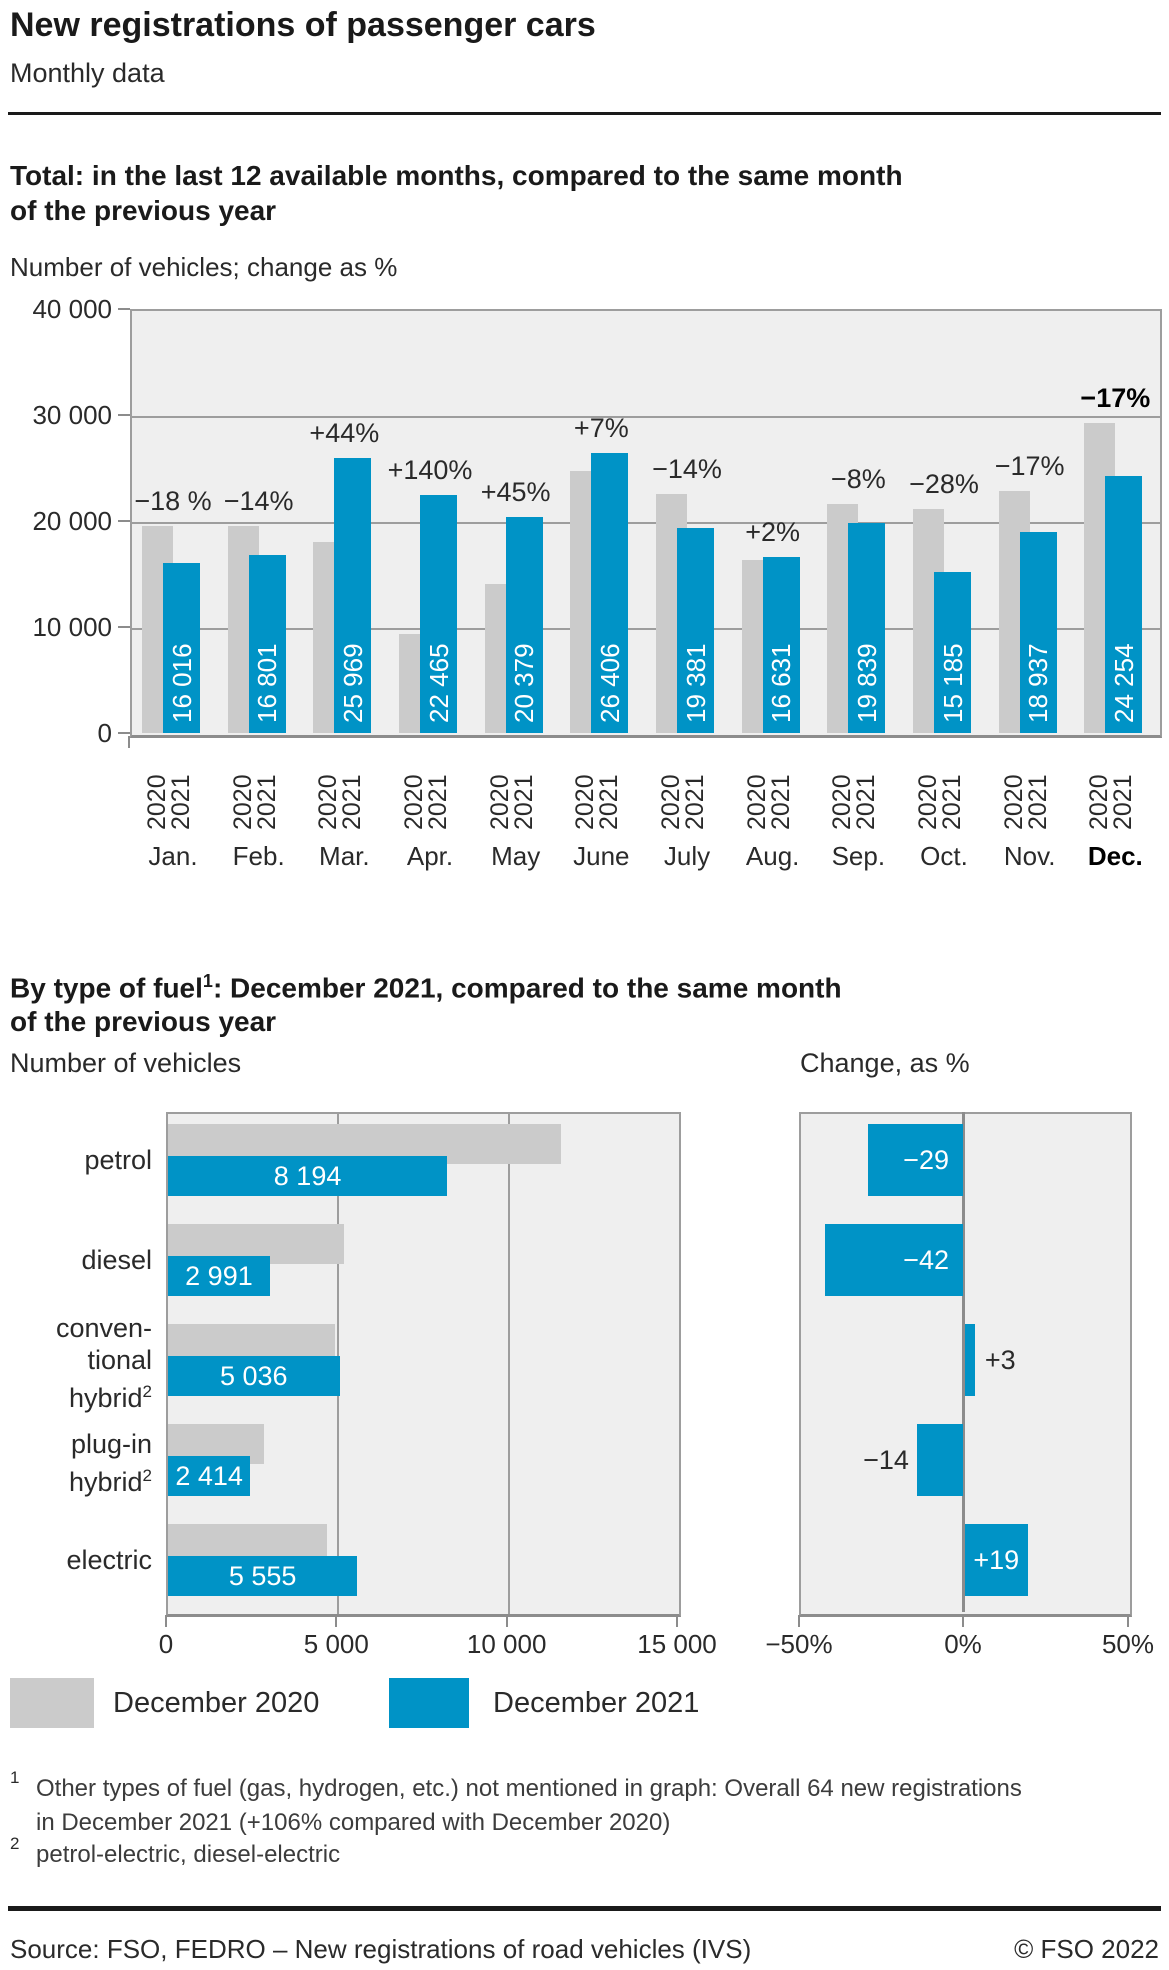  What do you see at coordinates (516, 856) in the screenshot?
I see `month-tick-label: May` at bounding box center [516, 856].